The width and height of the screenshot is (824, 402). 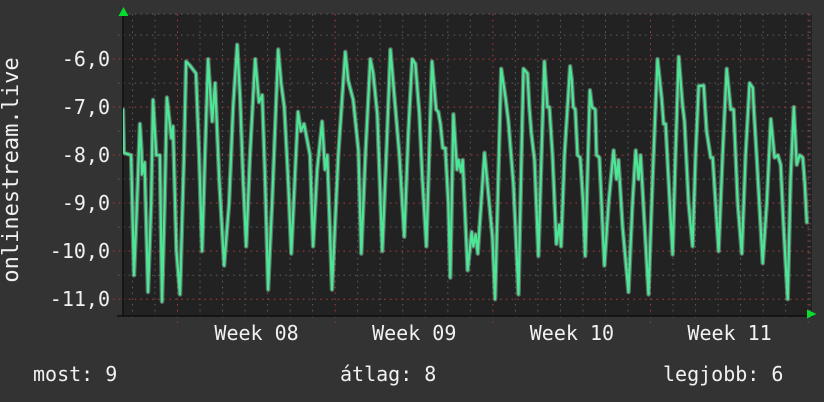 What do you see at coordinates (414, 333) in the screenshot?
I see `x-axis-label: Week 09` at bounding box center [414, 333].